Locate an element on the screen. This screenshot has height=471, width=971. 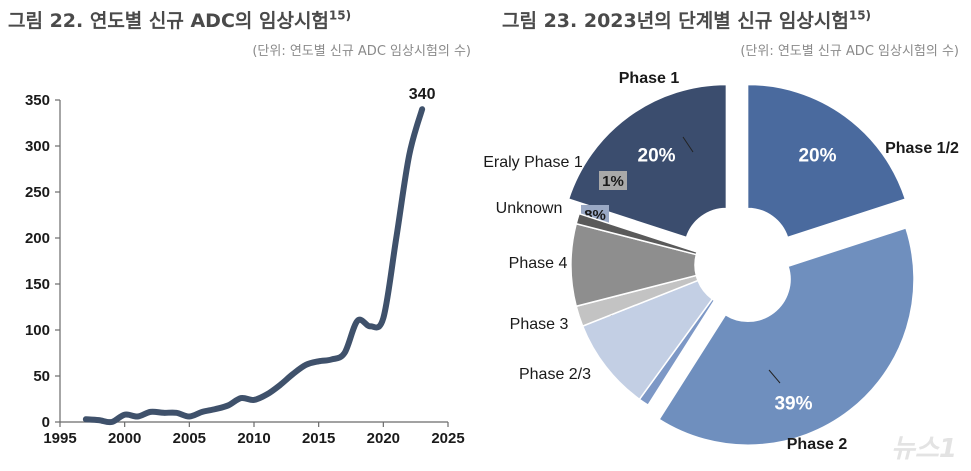
y-tick-label: 0 is located at coordinates (46, 422).